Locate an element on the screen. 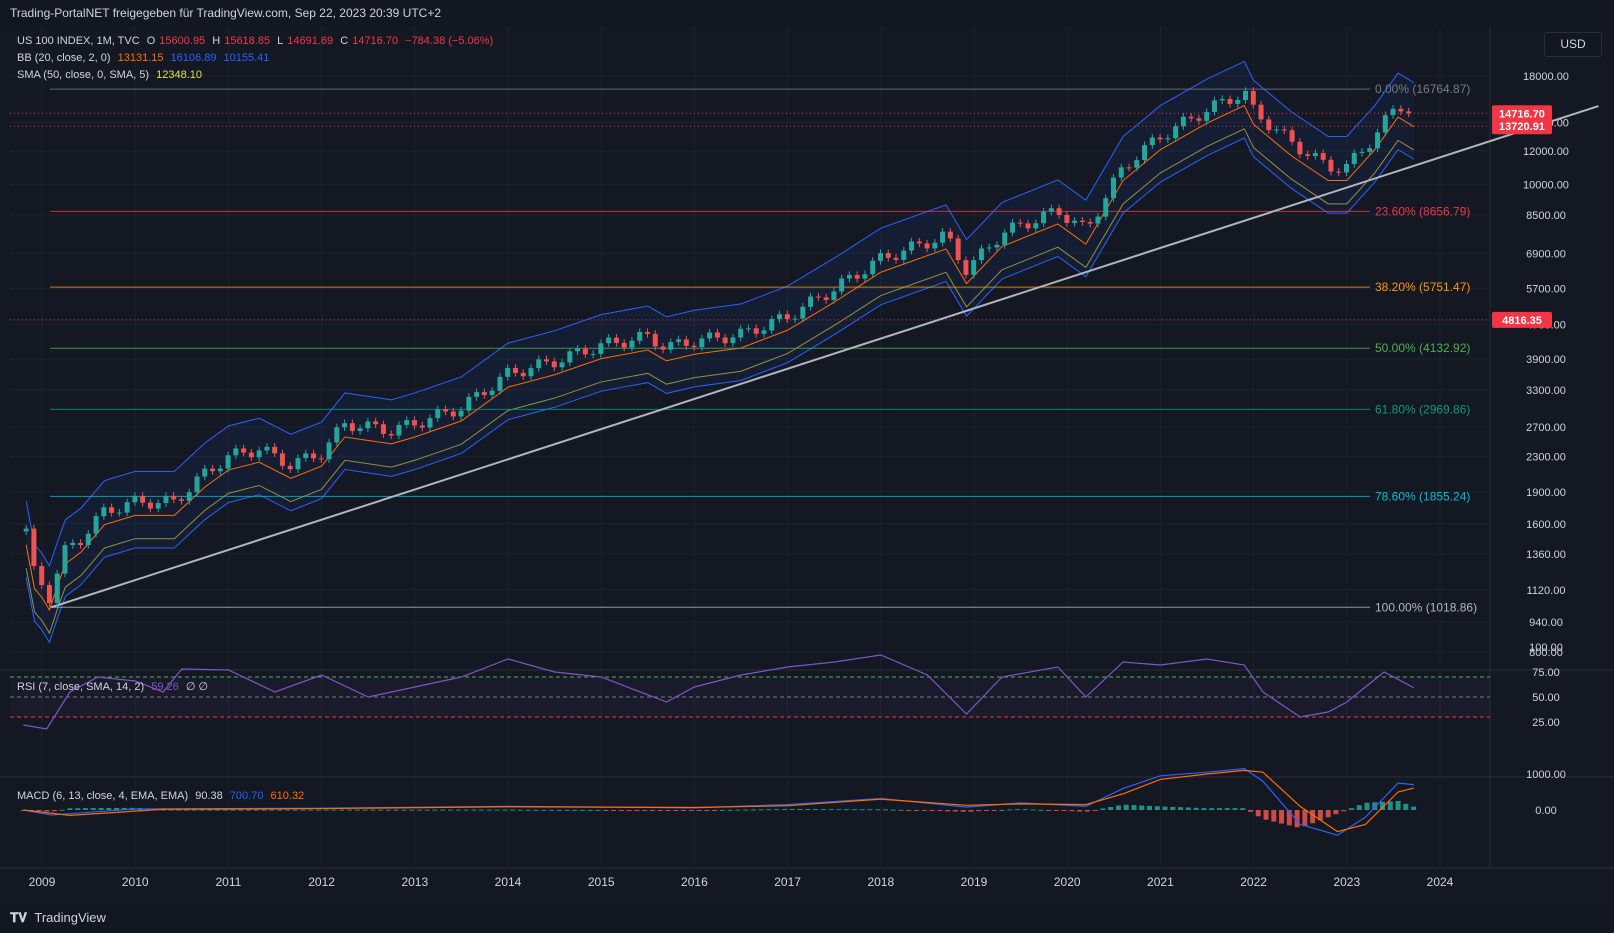 Image resolution: width=1614 pixels, height=933 pixels. sma-legend: SMA (50, close, 0, SMA, 5) 12348.10 is located at coordinates (111, 75).